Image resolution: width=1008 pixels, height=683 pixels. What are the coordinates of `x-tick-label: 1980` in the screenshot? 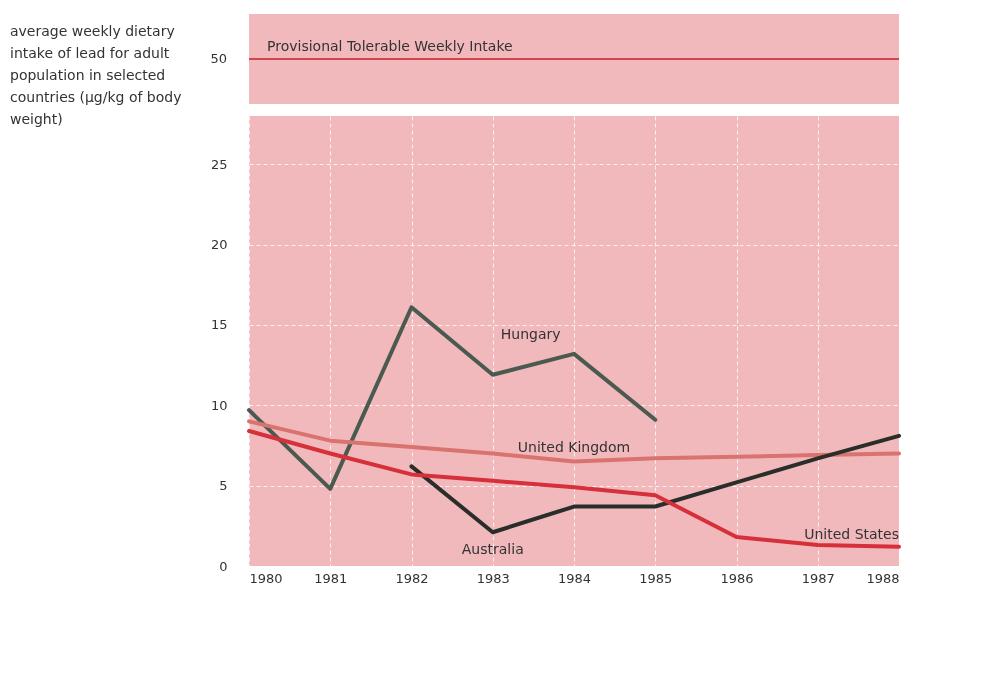 It's located at (266, 578).